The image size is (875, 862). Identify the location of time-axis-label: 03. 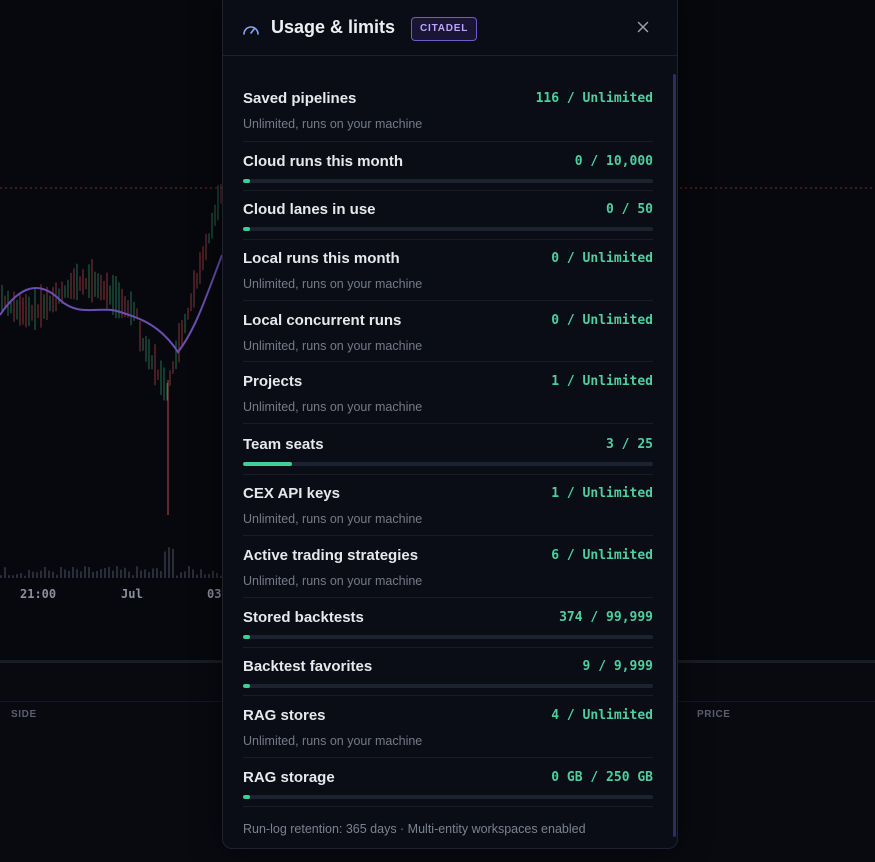
(214, 594).